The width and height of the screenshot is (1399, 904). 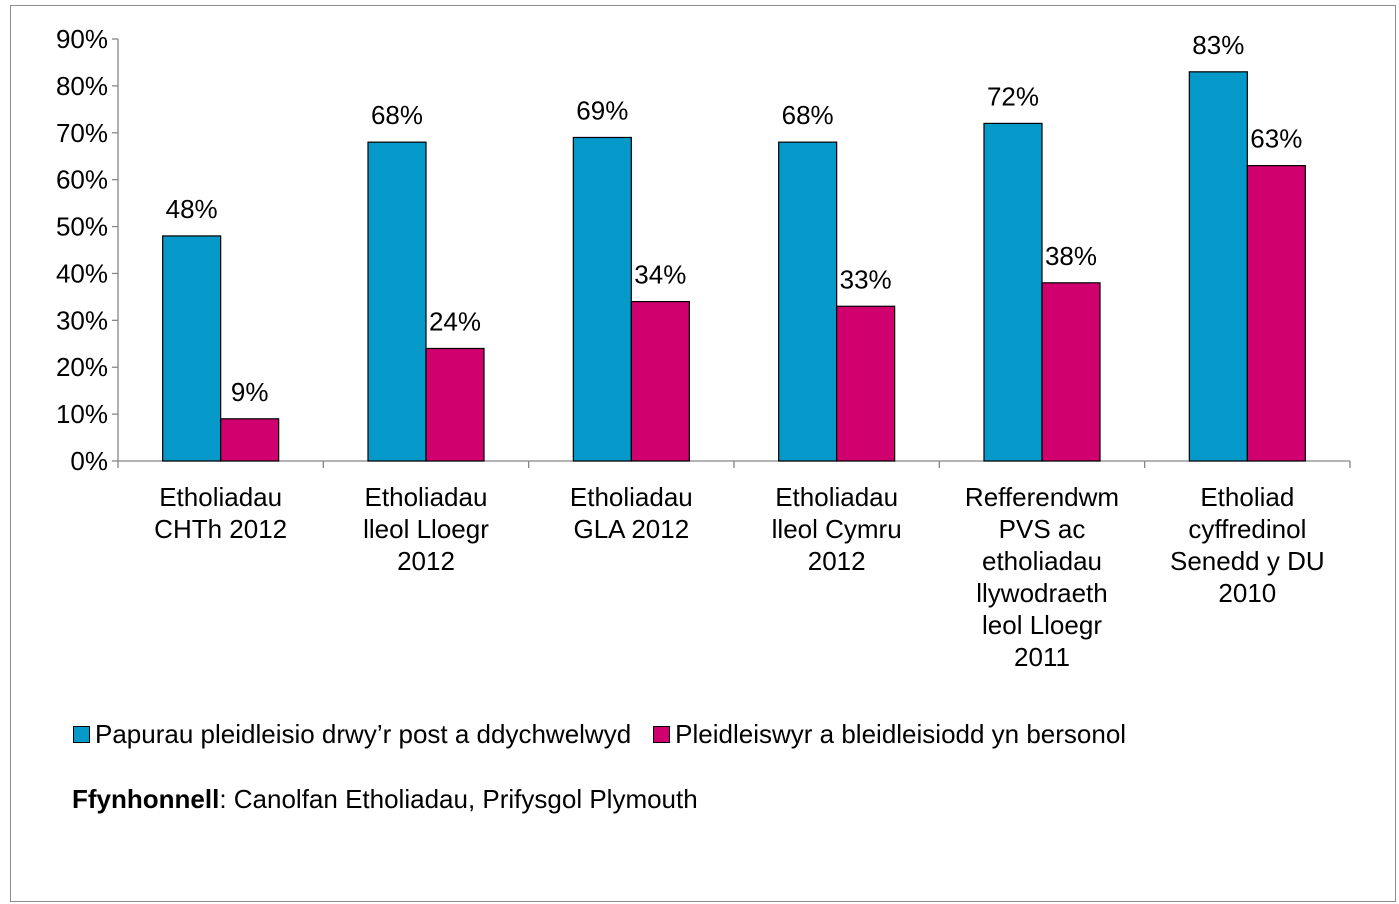 What do you see at coordinates (89, 461) in the screenshot?
I see `y-tick-label: 0%` at bounding box center [89, 461].